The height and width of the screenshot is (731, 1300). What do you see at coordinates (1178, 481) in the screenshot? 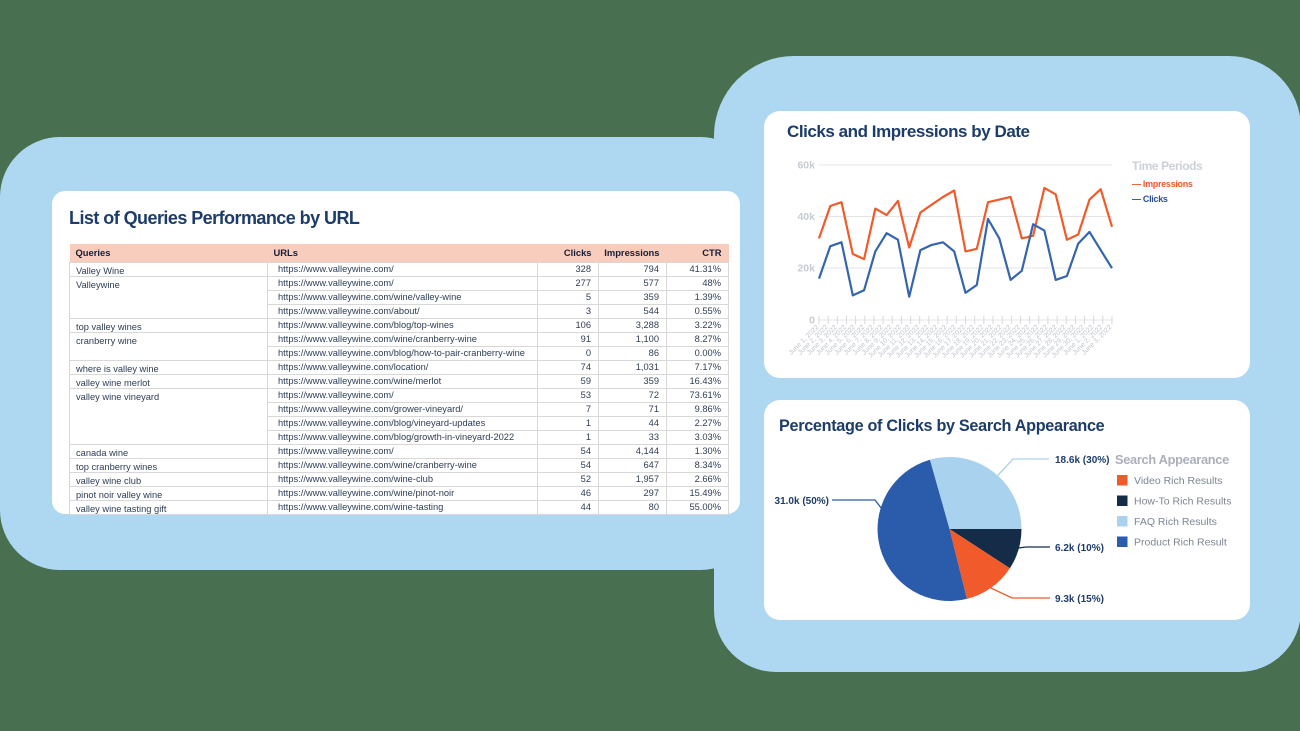
I see `svg-text: Video Rich Results` at bounding box center [1178, 481].